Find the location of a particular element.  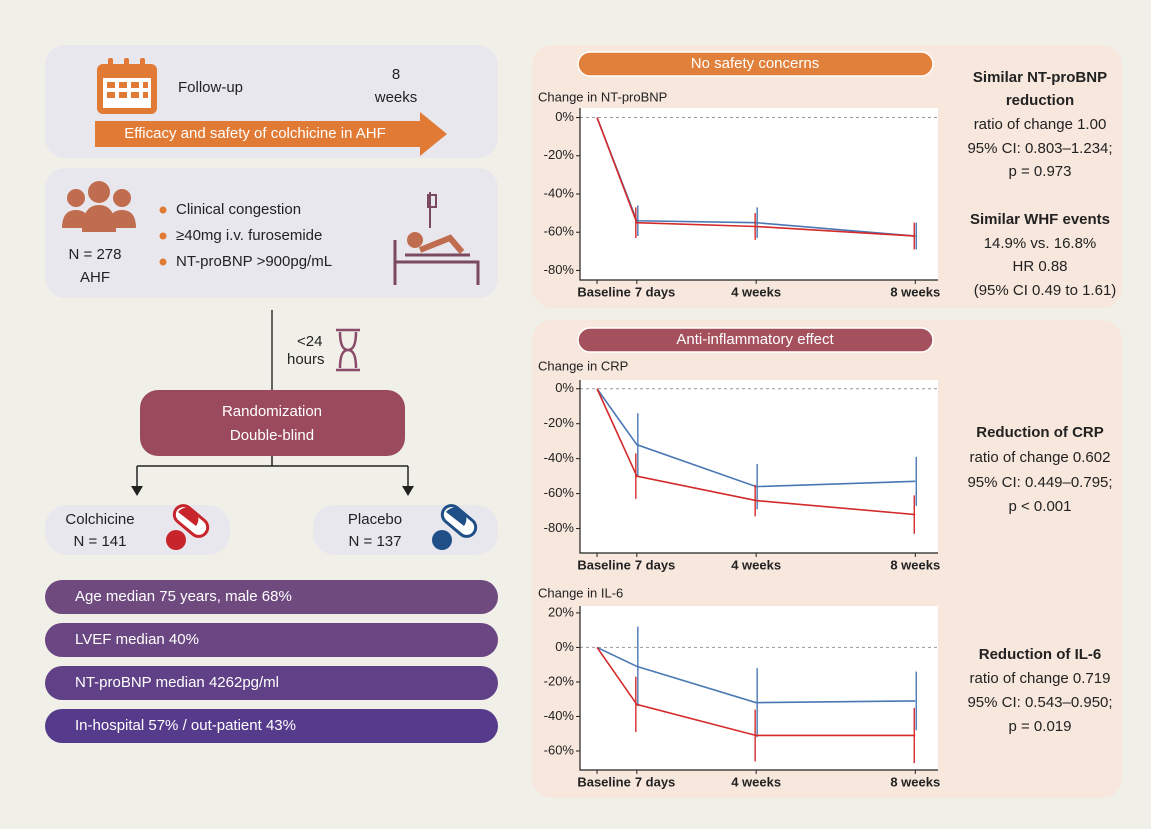

criterion: Clinical congestion is located at coordinates (238, 209).